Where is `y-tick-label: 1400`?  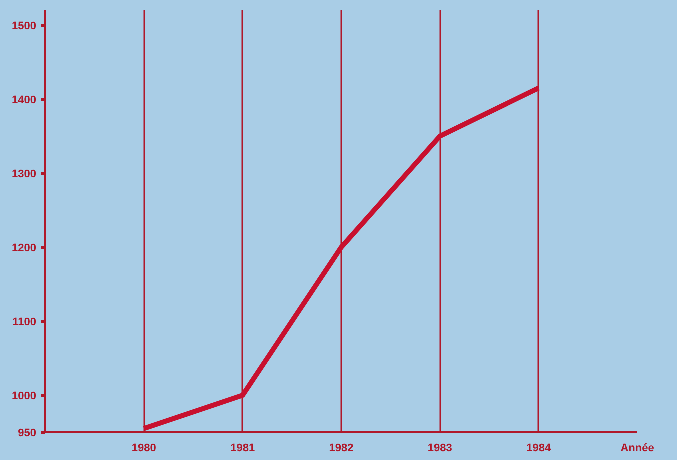 y-tick-label: 1400 is located at coordinates (24, 100).